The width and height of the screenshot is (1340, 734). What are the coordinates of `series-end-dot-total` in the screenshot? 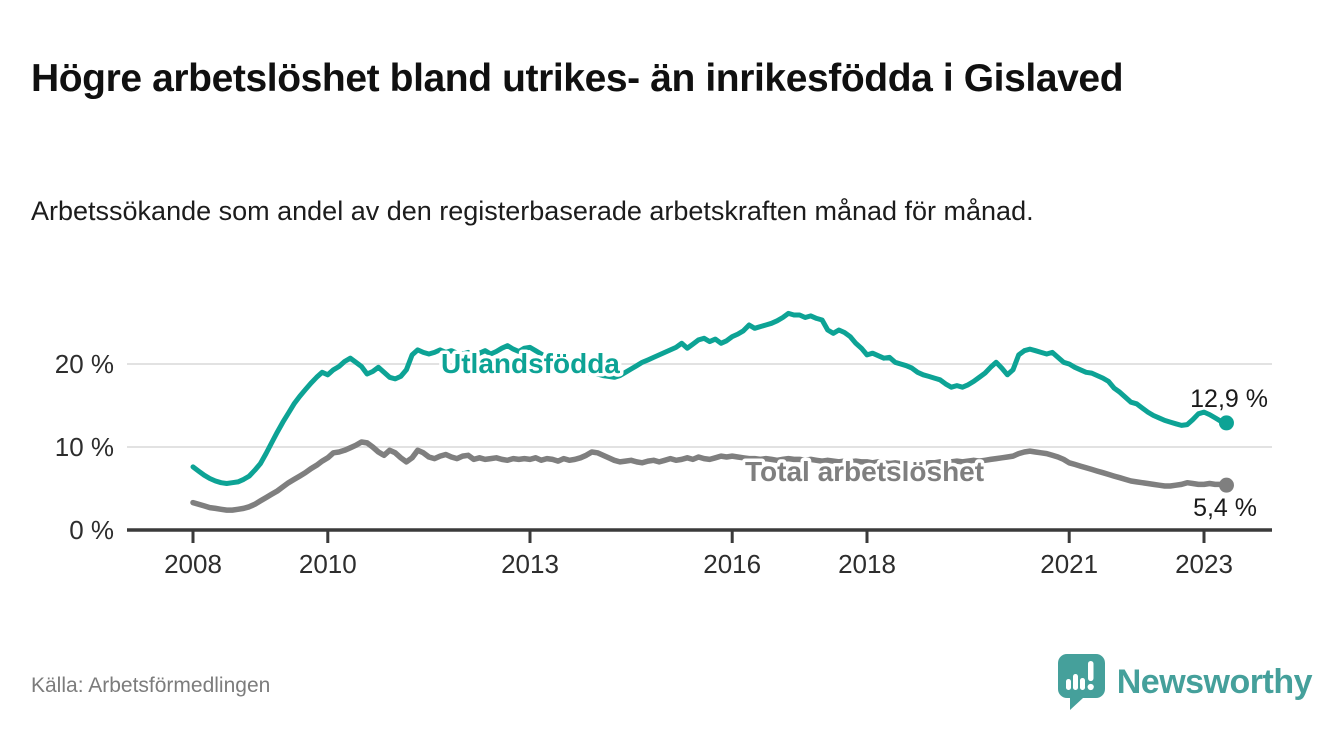 It's located at (1226, 485).